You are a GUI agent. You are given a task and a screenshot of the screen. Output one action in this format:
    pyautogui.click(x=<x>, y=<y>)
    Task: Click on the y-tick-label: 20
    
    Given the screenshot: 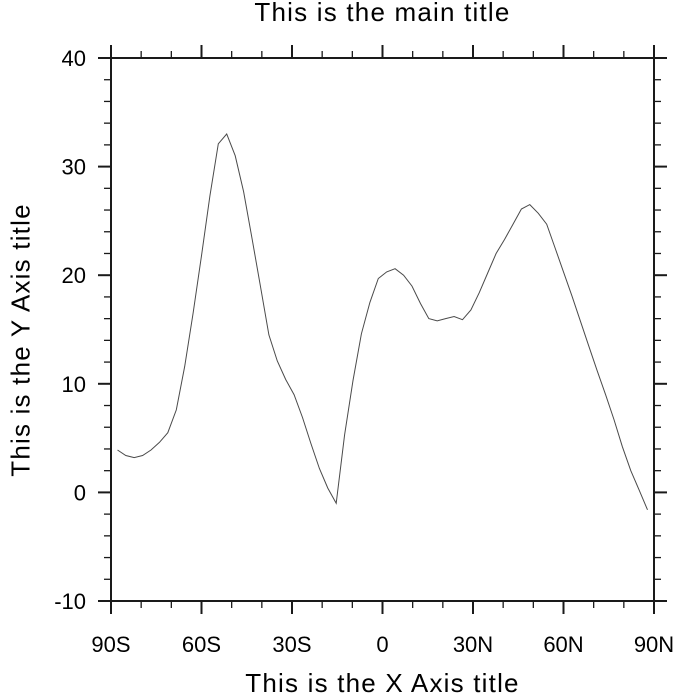 What is the action you would take?
    pyautogui.click(x=74, y=275)
    